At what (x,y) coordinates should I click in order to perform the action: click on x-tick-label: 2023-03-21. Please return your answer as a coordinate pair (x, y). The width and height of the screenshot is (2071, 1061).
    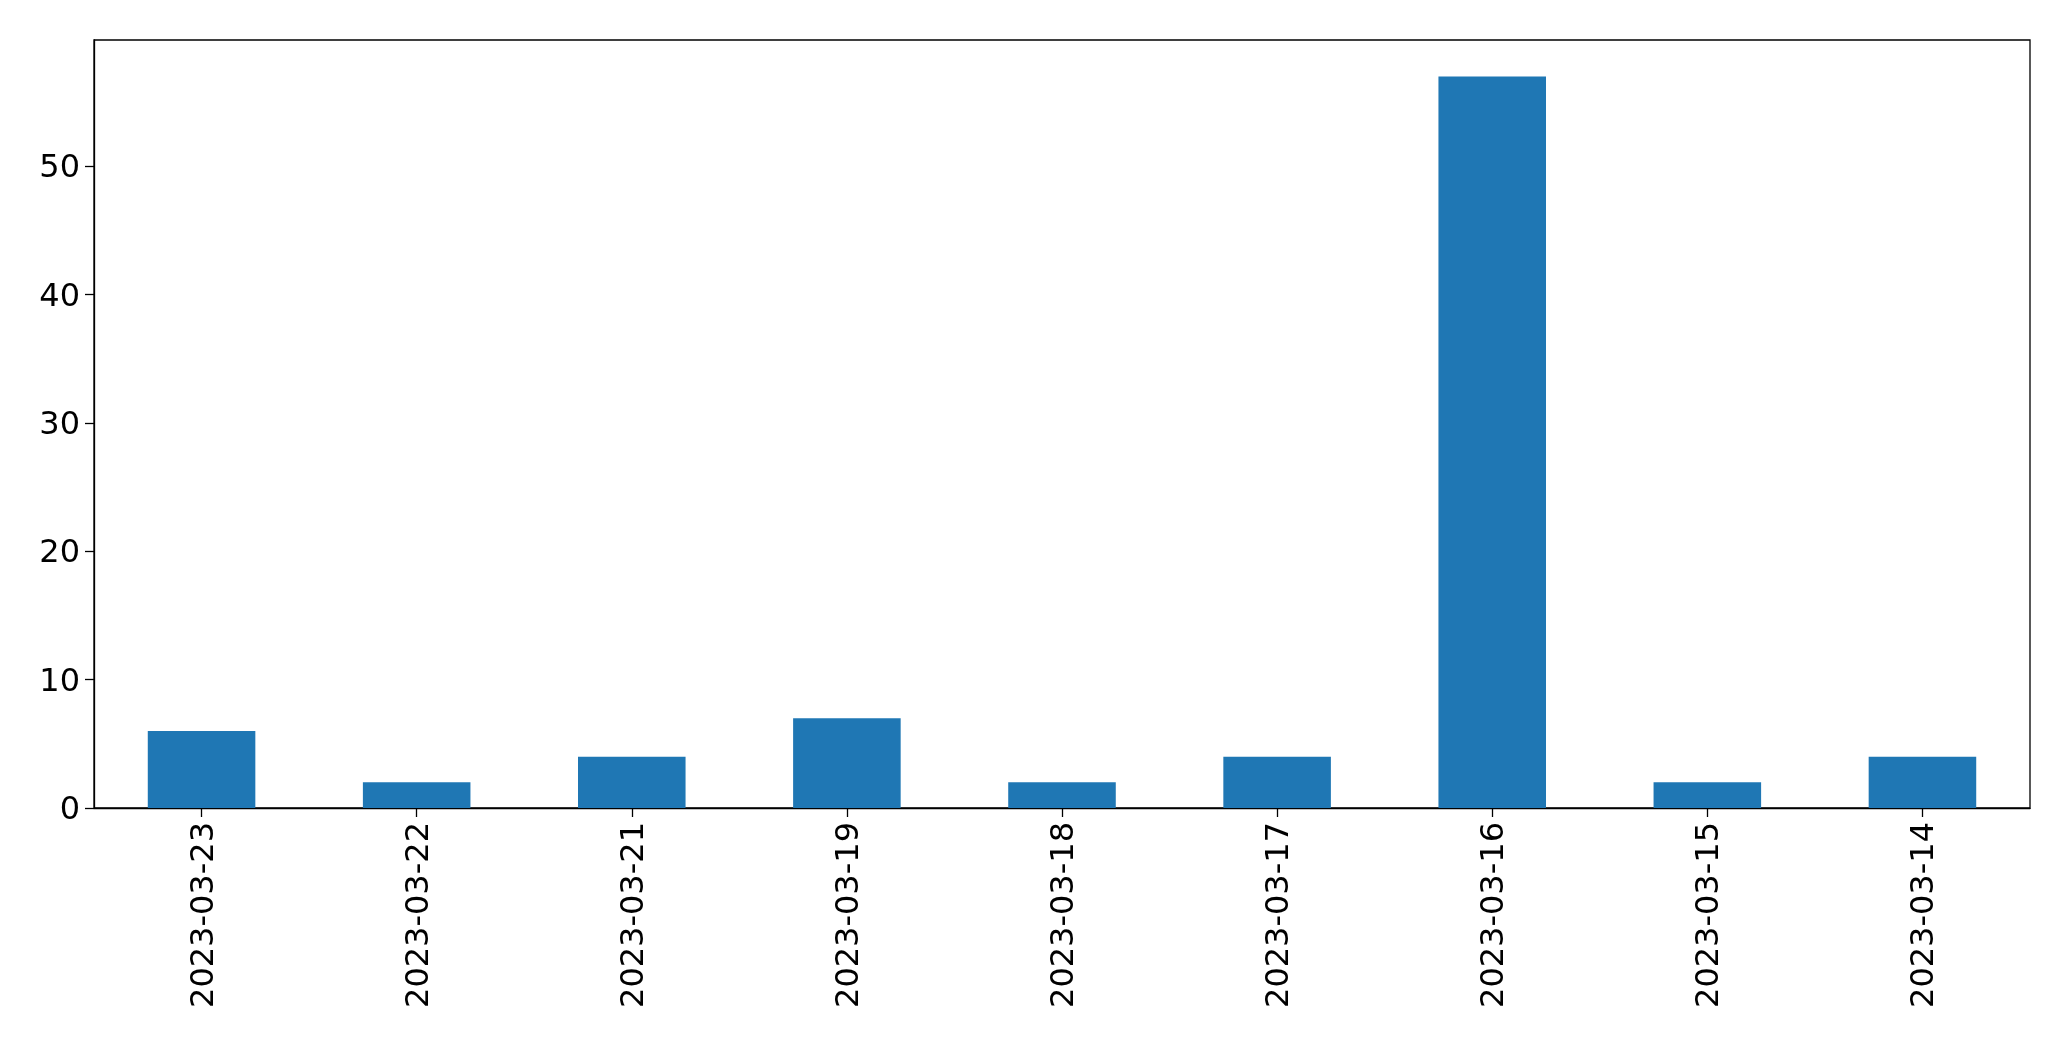
    Looking at the image, I should click on (631, 915).